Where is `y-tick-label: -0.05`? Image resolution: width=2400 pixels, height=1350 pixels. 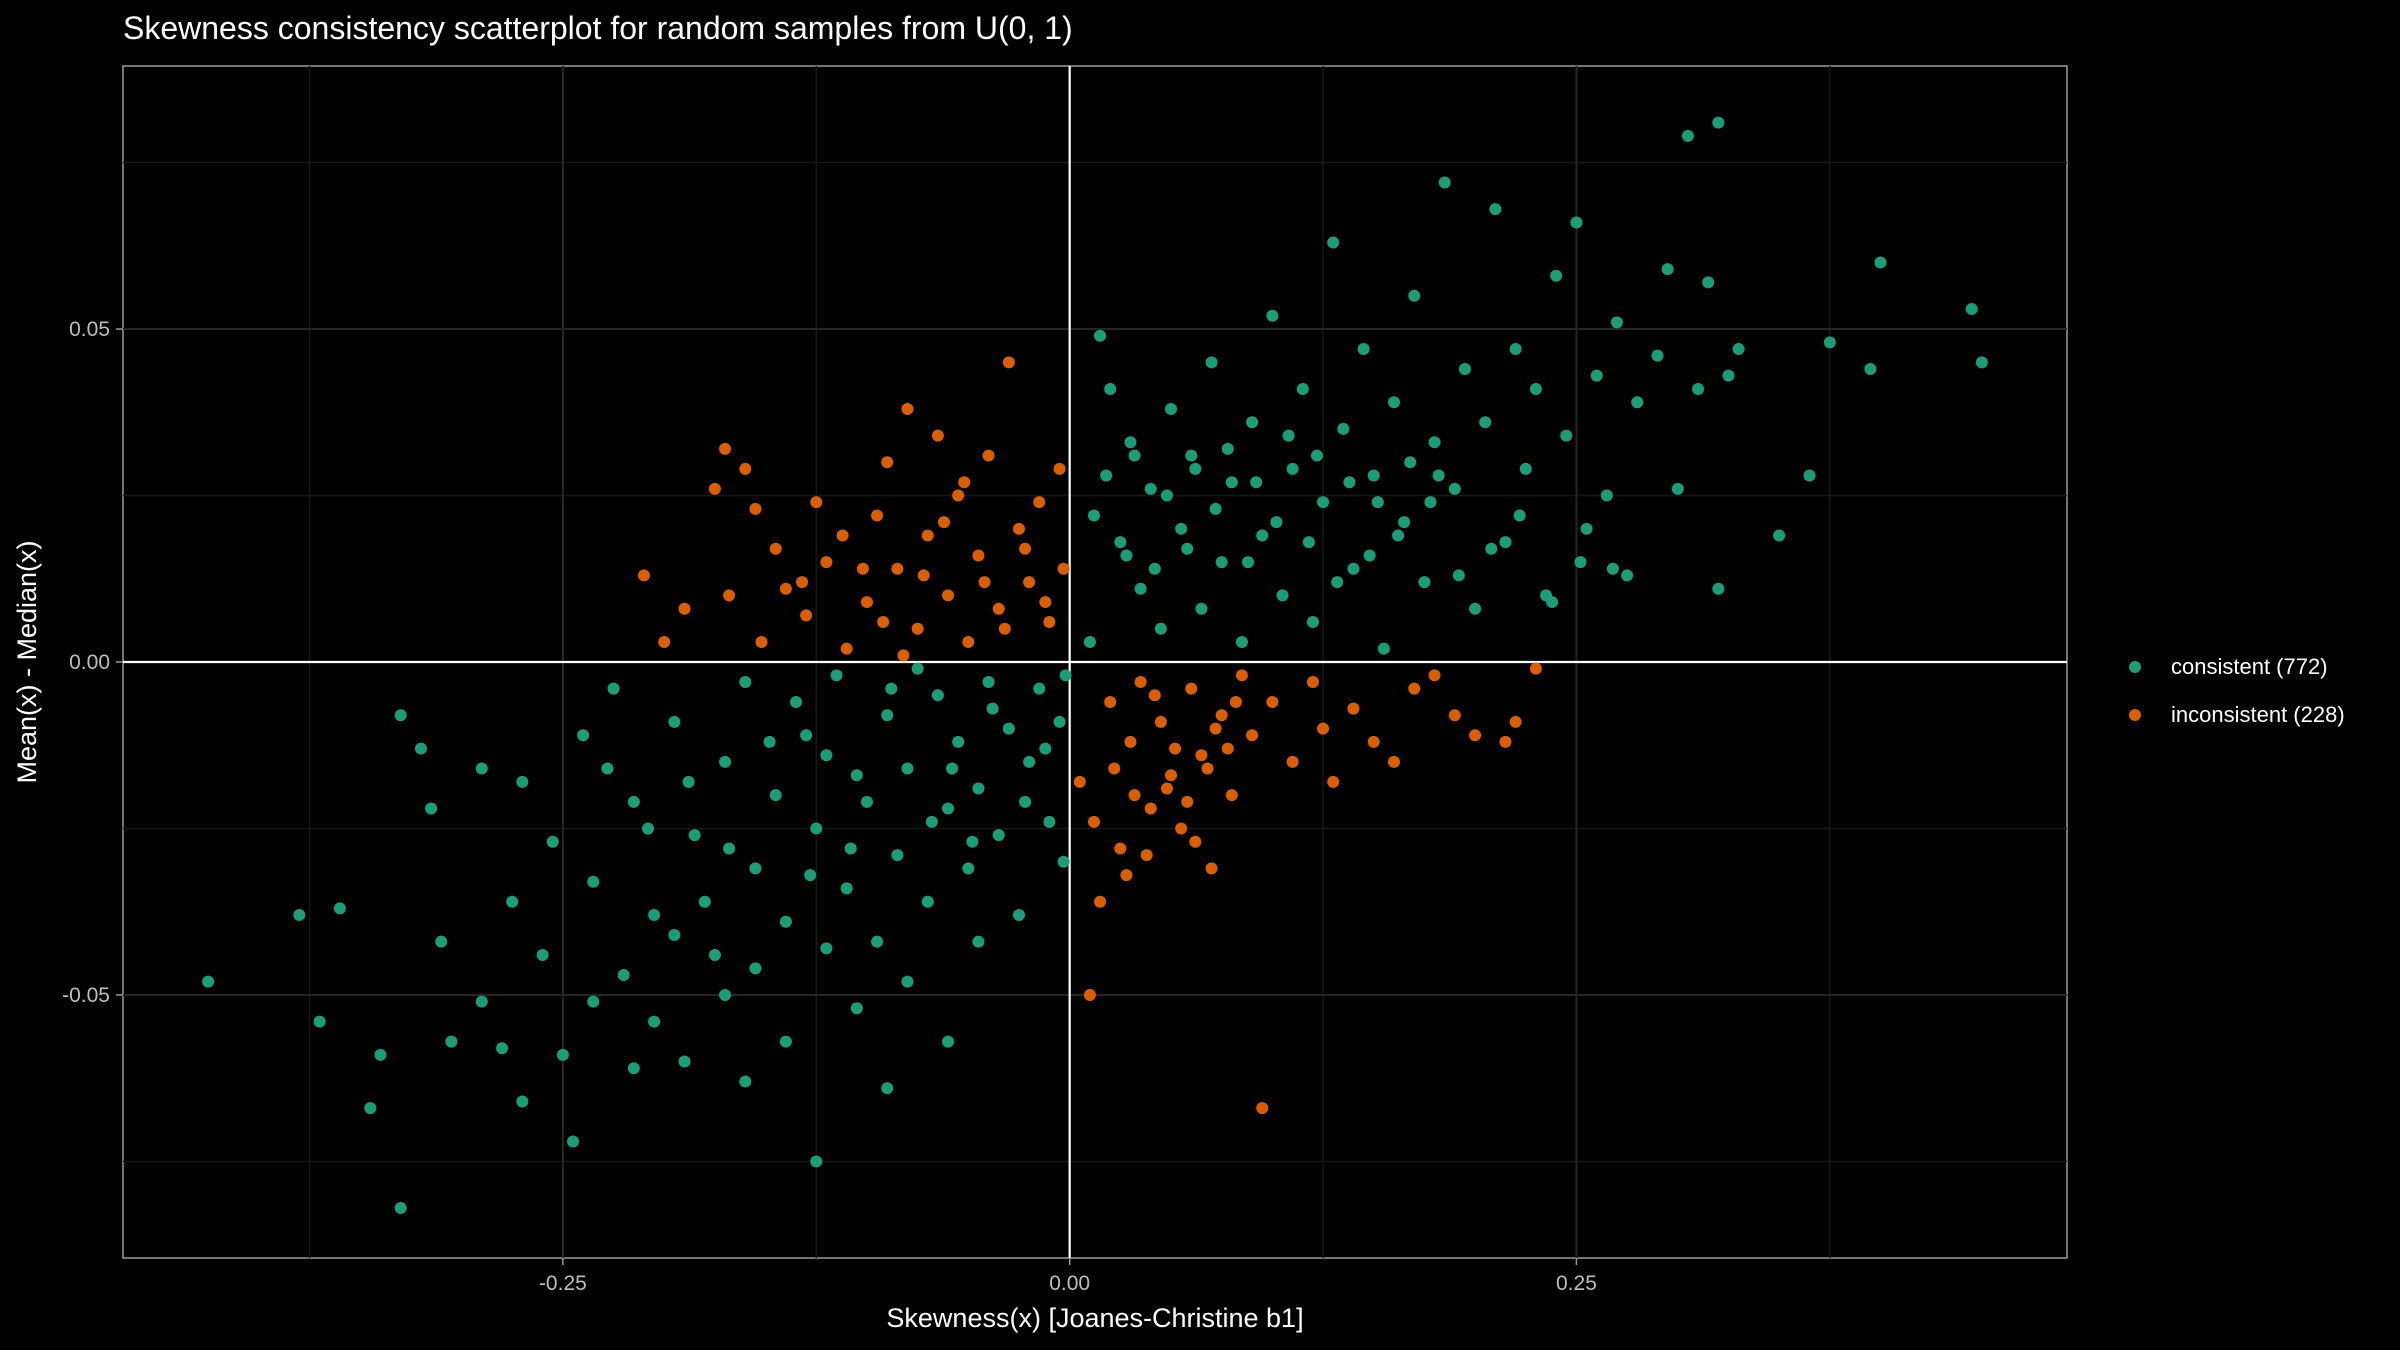 y-tick-label: -0.05 is located at coordinates (86, 995).